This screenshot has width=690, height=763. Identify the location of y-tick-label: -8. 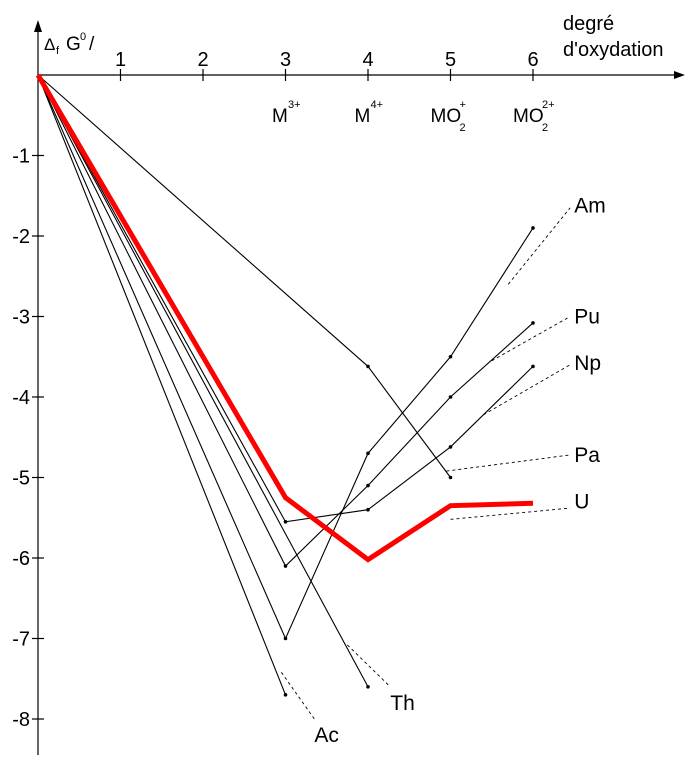
(21, 720).